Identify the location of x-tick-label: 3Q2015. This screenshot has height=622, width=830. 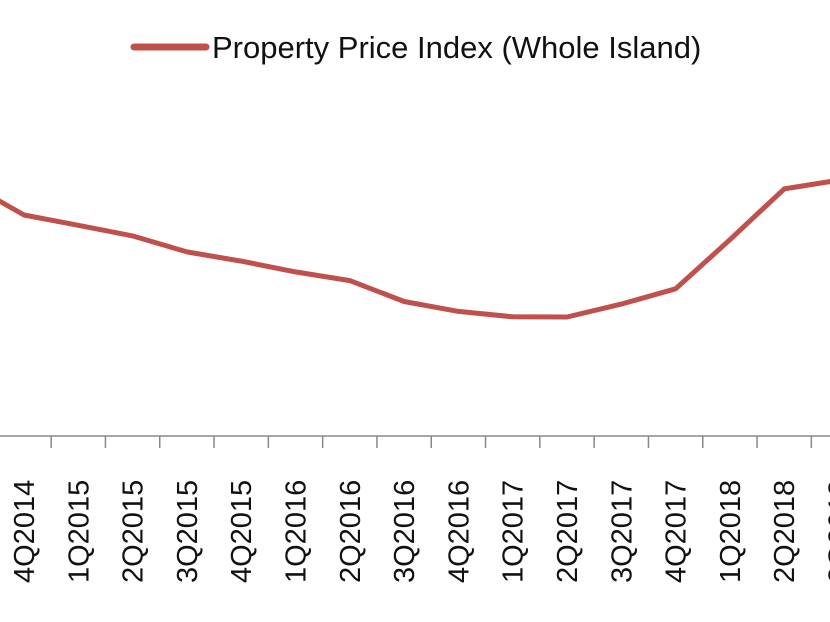
(188, 531).